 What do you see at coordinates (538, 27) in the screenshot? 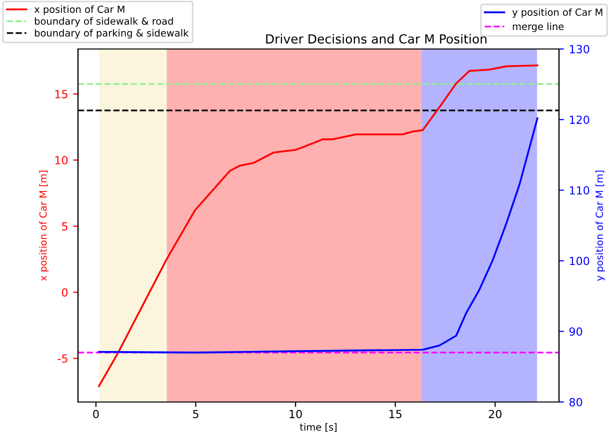
I see `legend-label: merge line` at bounding box center [538, 27].